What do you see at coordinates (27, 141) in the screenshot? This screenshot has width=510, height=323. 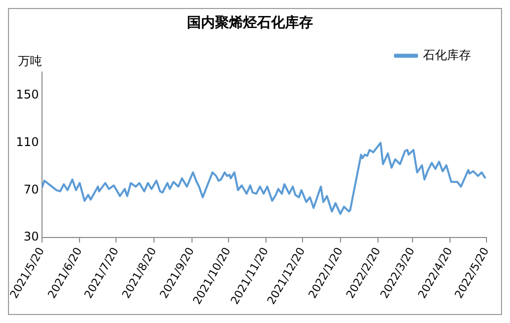 I see `y-tick-label: 110` at bounding box center [27, 141].